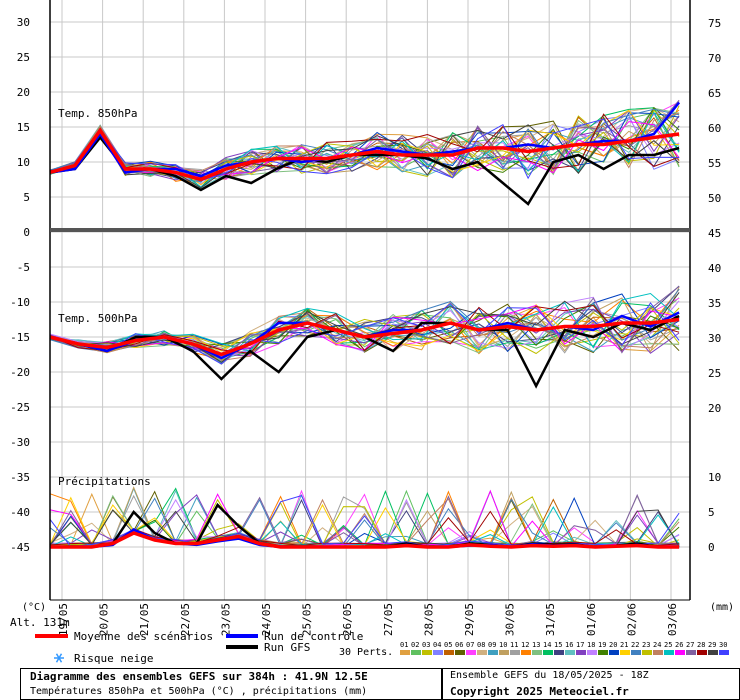 Image resolution: width=740 pixels, height=700 pixels. Describe the element at coordinates (23, 267) in the screenshot. I see `left-tick-label: -5` at that location.